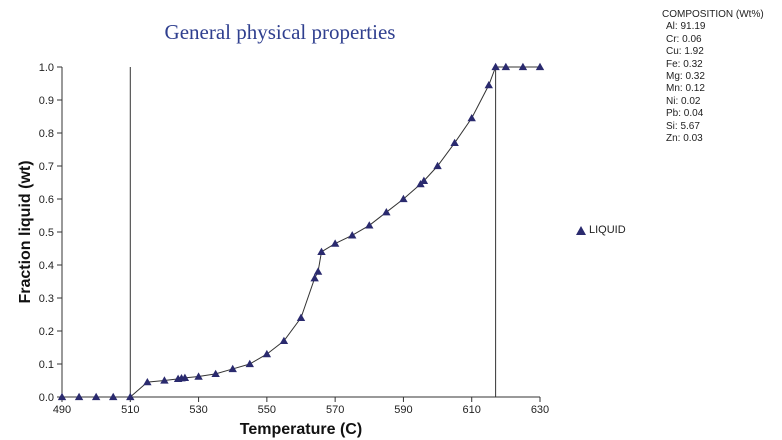 Image resolution: width=782 pixels, height=440 pixels. I want to click on composition-item: Al: 91.19, so click(686, 27).